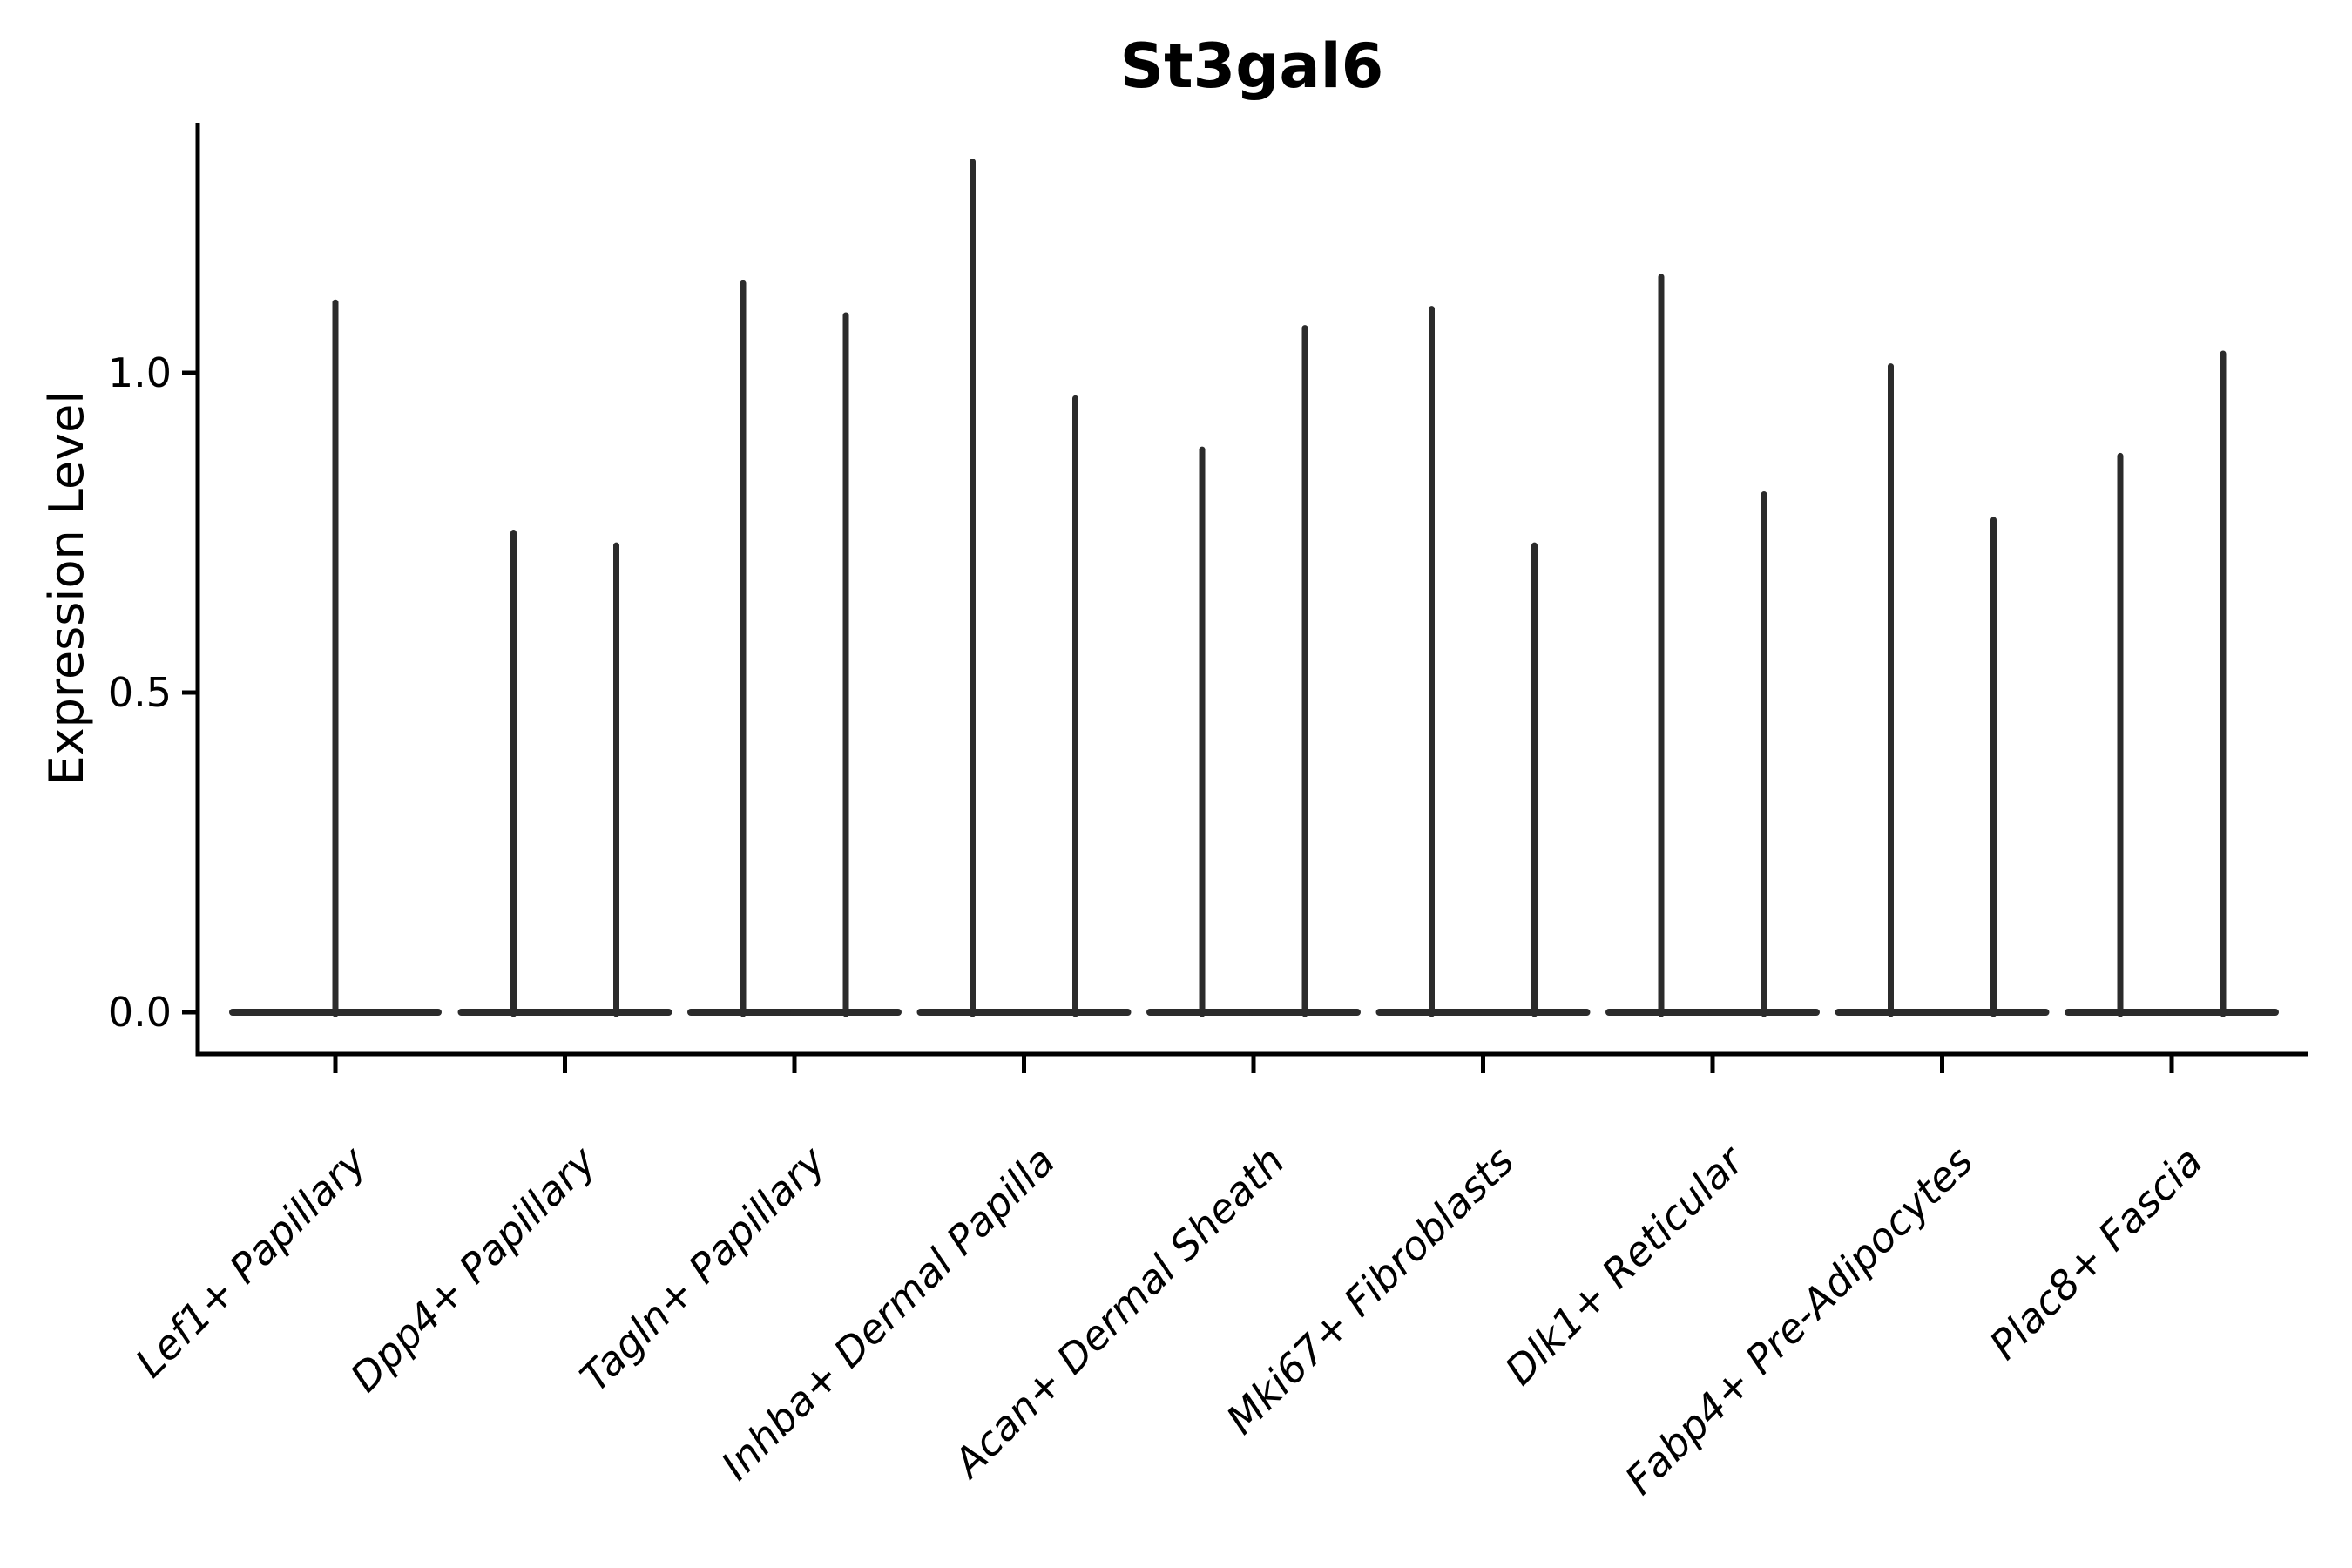 This screenshot has width=2352, height=1568. Describe the element at coordinates (140, 373) in the screenshot. I see `y-tick-label: 1.0` at that location.